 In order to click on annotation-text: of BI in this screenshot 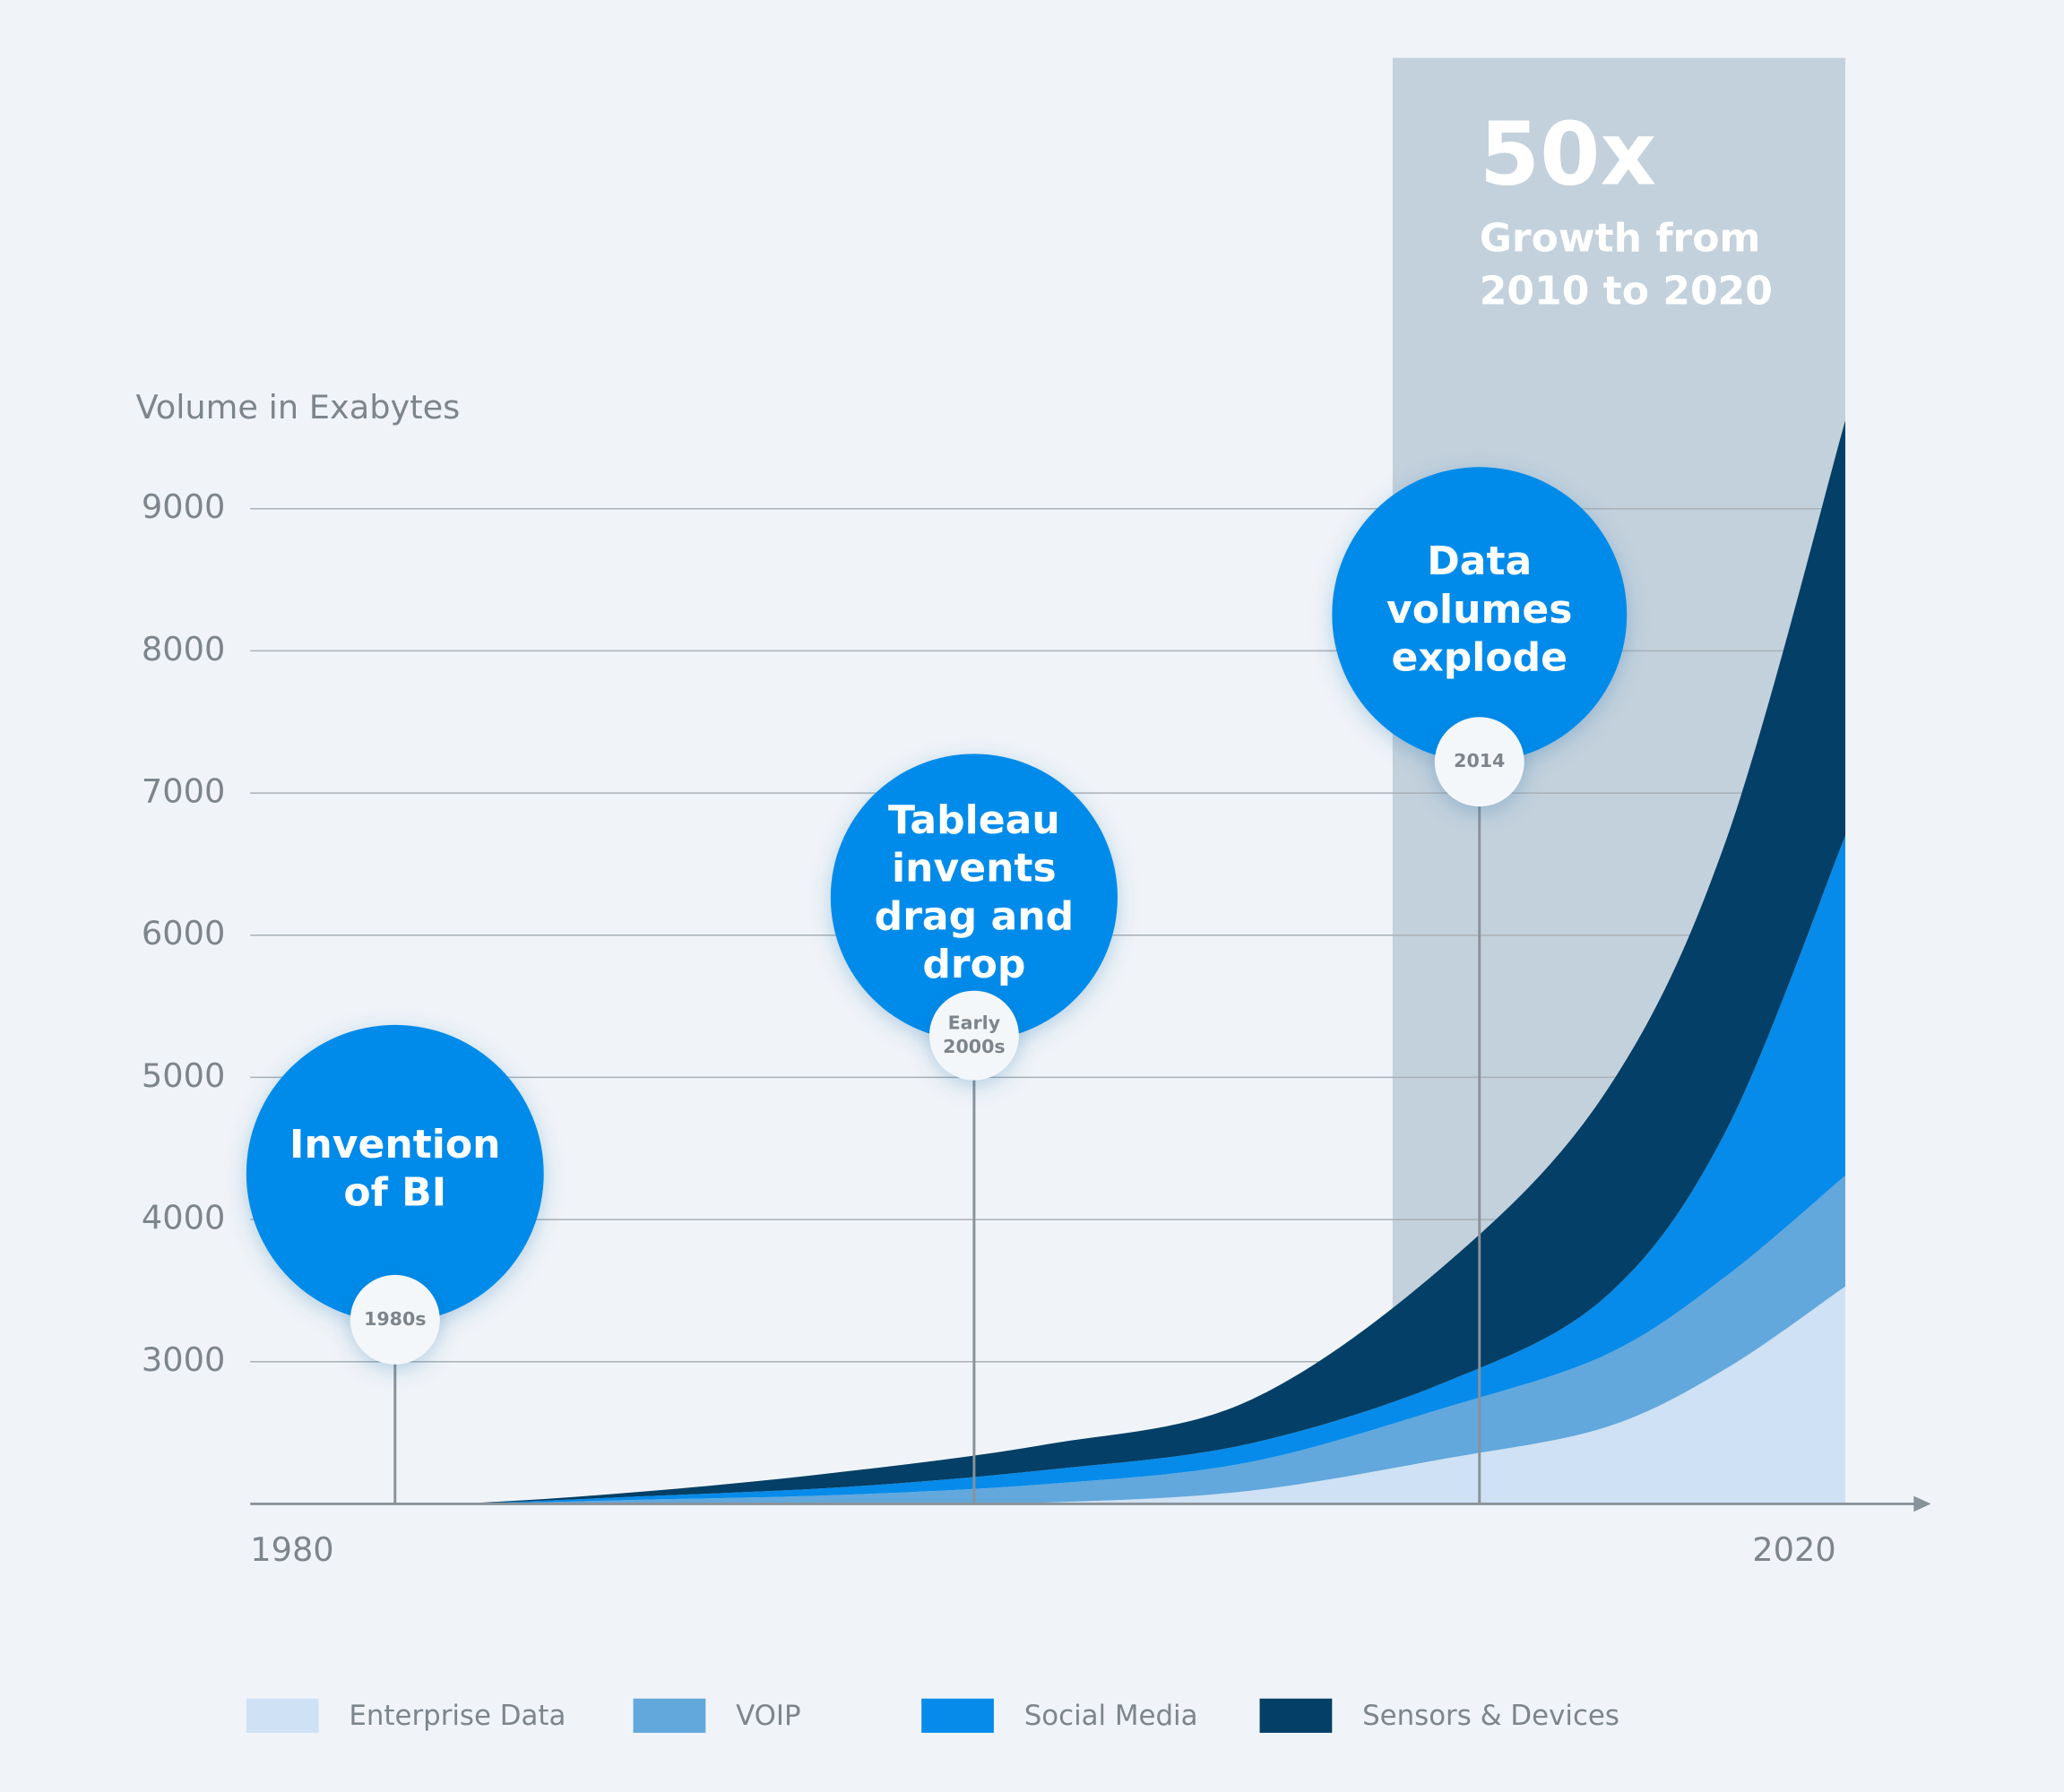, I will do `click(394, 1193)`.